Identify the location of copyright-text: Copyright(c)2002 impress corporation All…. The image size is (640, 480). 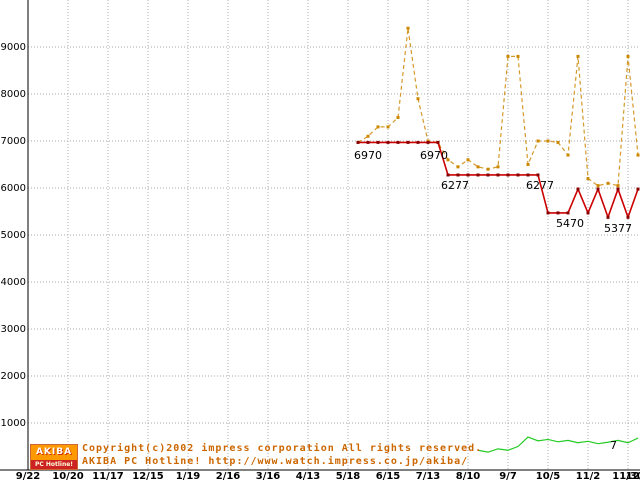
(282, 448).